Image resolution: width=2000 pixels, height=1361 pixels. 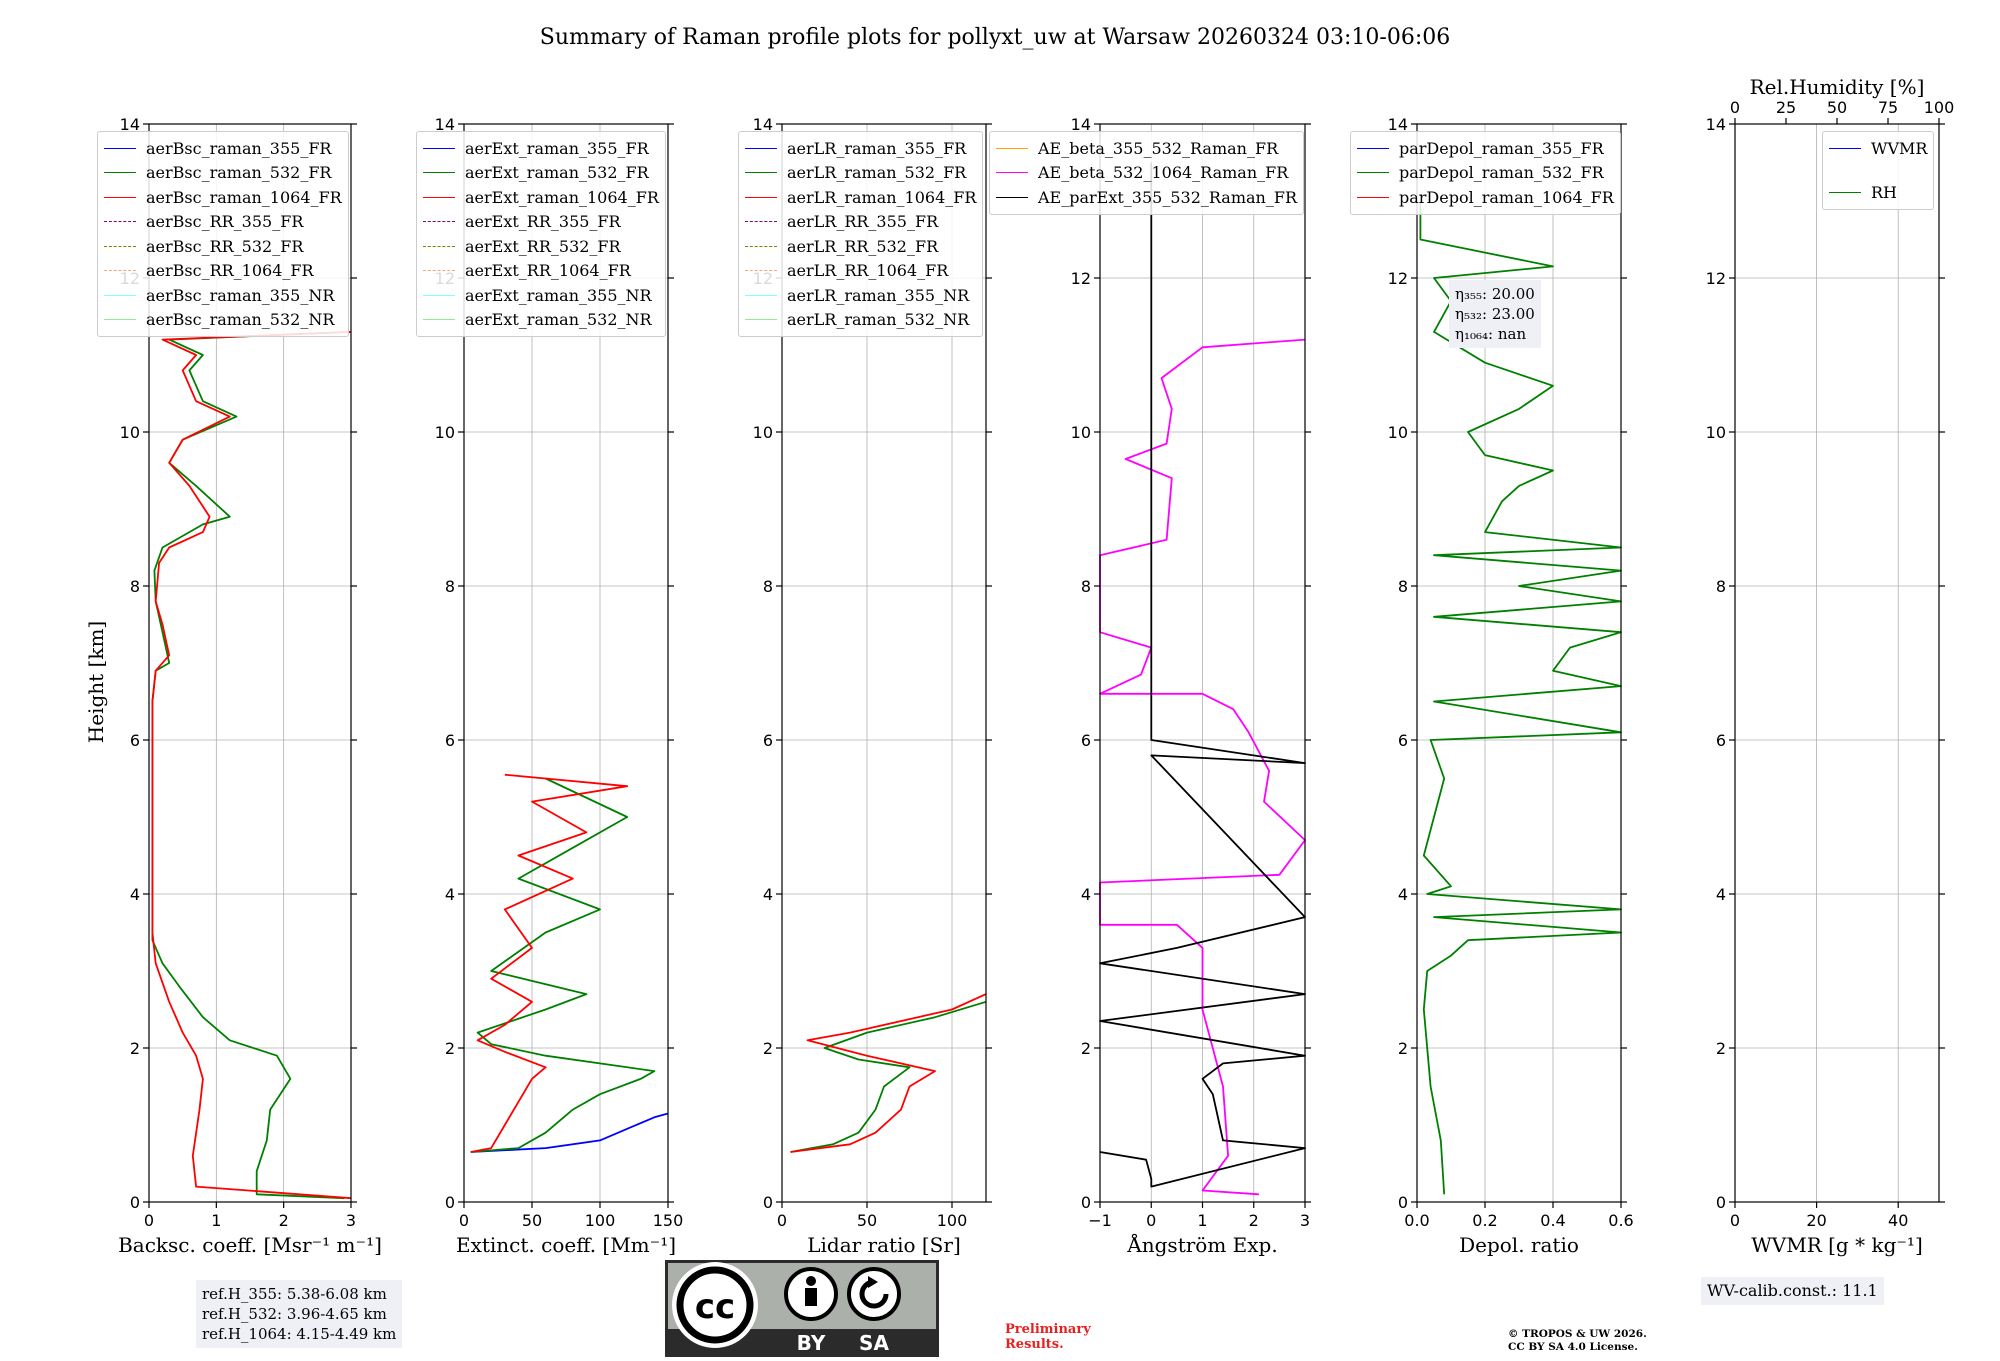 What do you see at coordinates (1485, 148) in the screenshot?
I see `legend-entry: parDepol_raman_355_FR` at bounding box center [1485, 148].